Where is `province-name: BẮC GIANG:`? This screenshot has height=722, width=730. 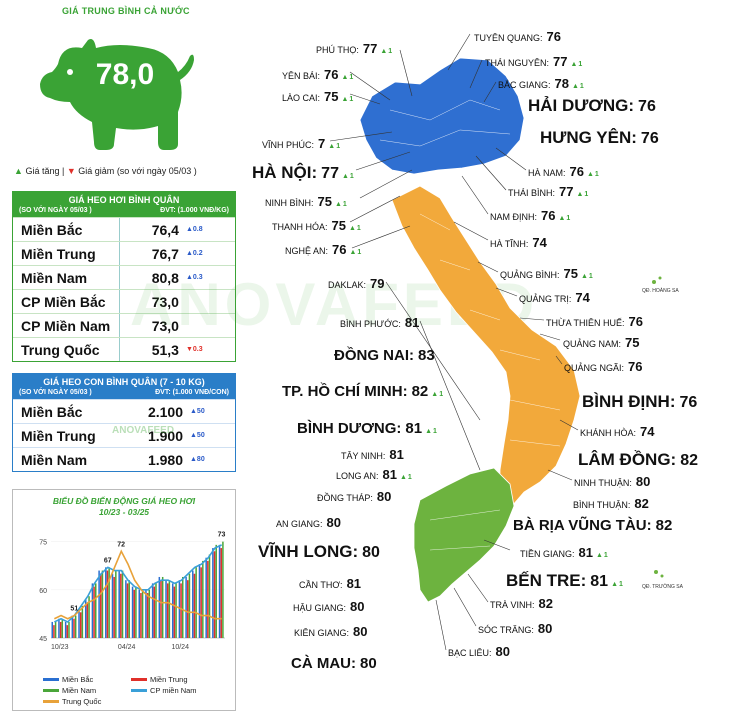 province-name: BẮC GIANG: is located at coordinates (524, 85).